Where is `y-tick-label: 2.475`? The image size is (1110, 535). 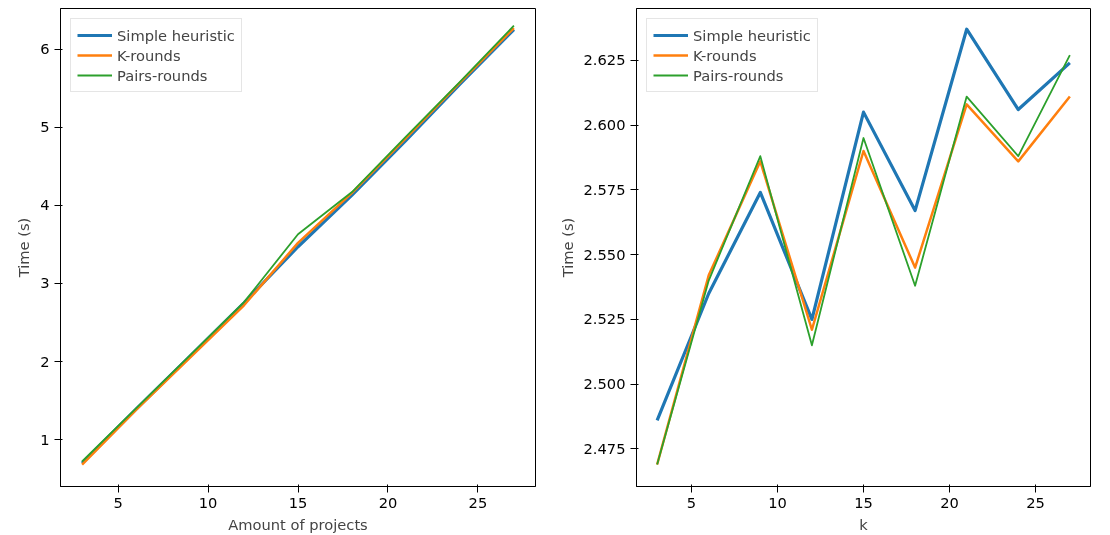 y-tick-label: 2.475 is located at coordinates (604, 448).